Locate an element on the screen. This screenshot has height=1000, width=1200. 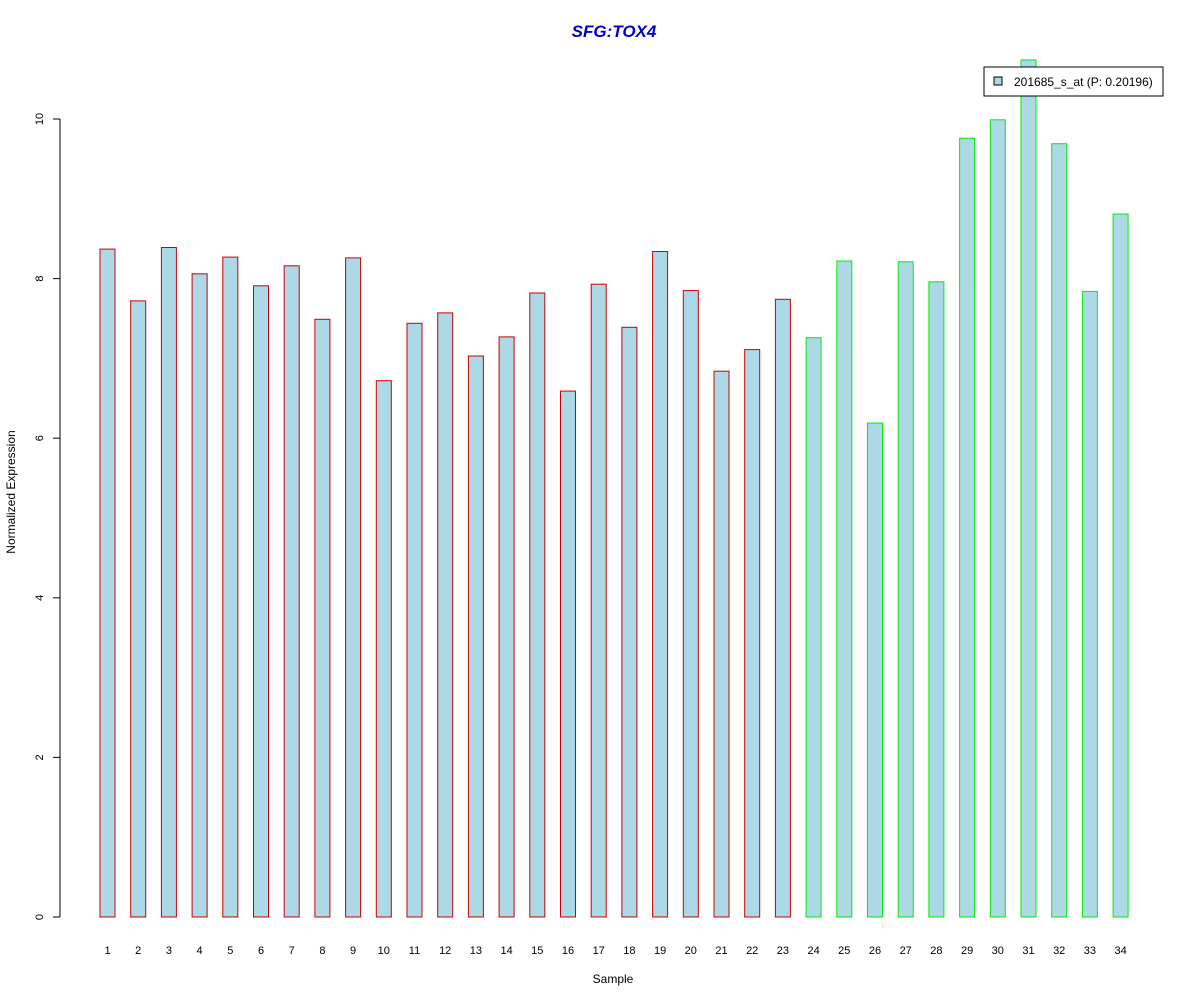
x-tick-label: 3 is located at coordinates (169, 951).